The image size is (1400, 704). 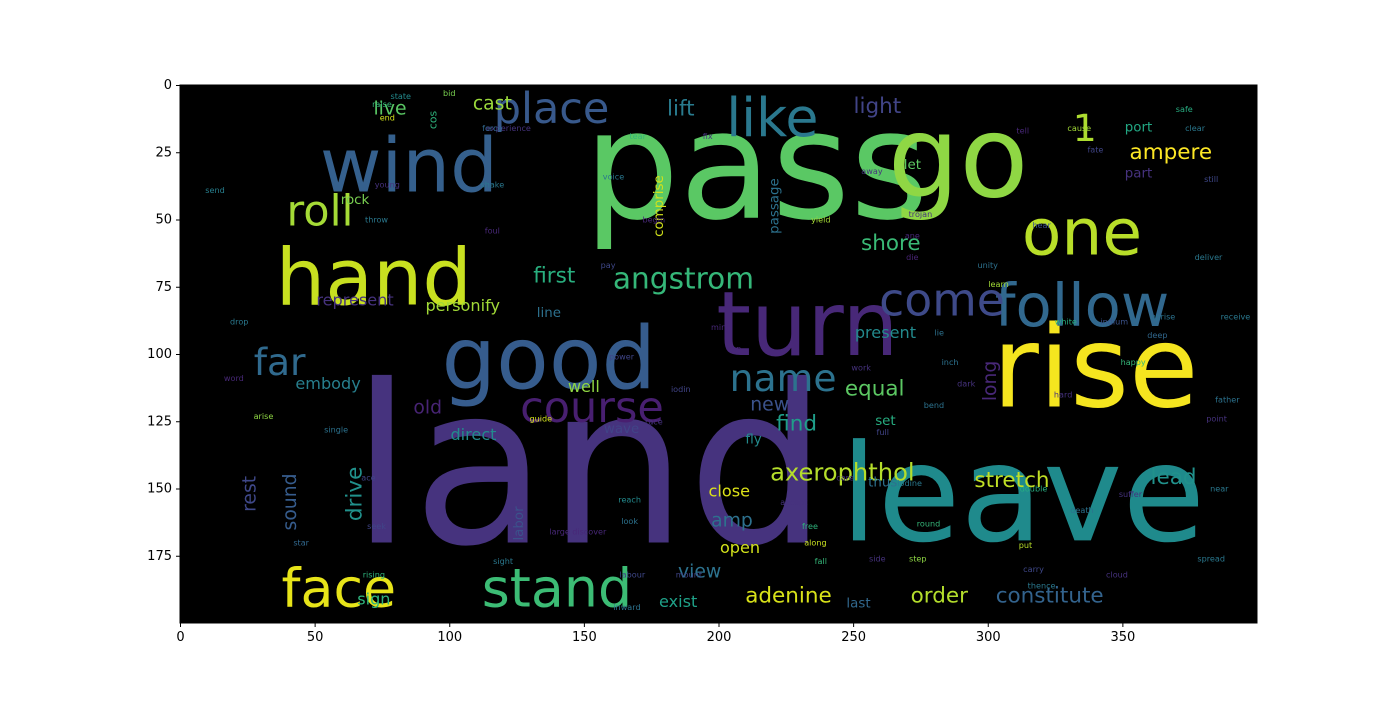 What do you see at coordinates (1041, 225) in the screenshot?
I see `word-hear: hear` at bounding box center [1041, 225].